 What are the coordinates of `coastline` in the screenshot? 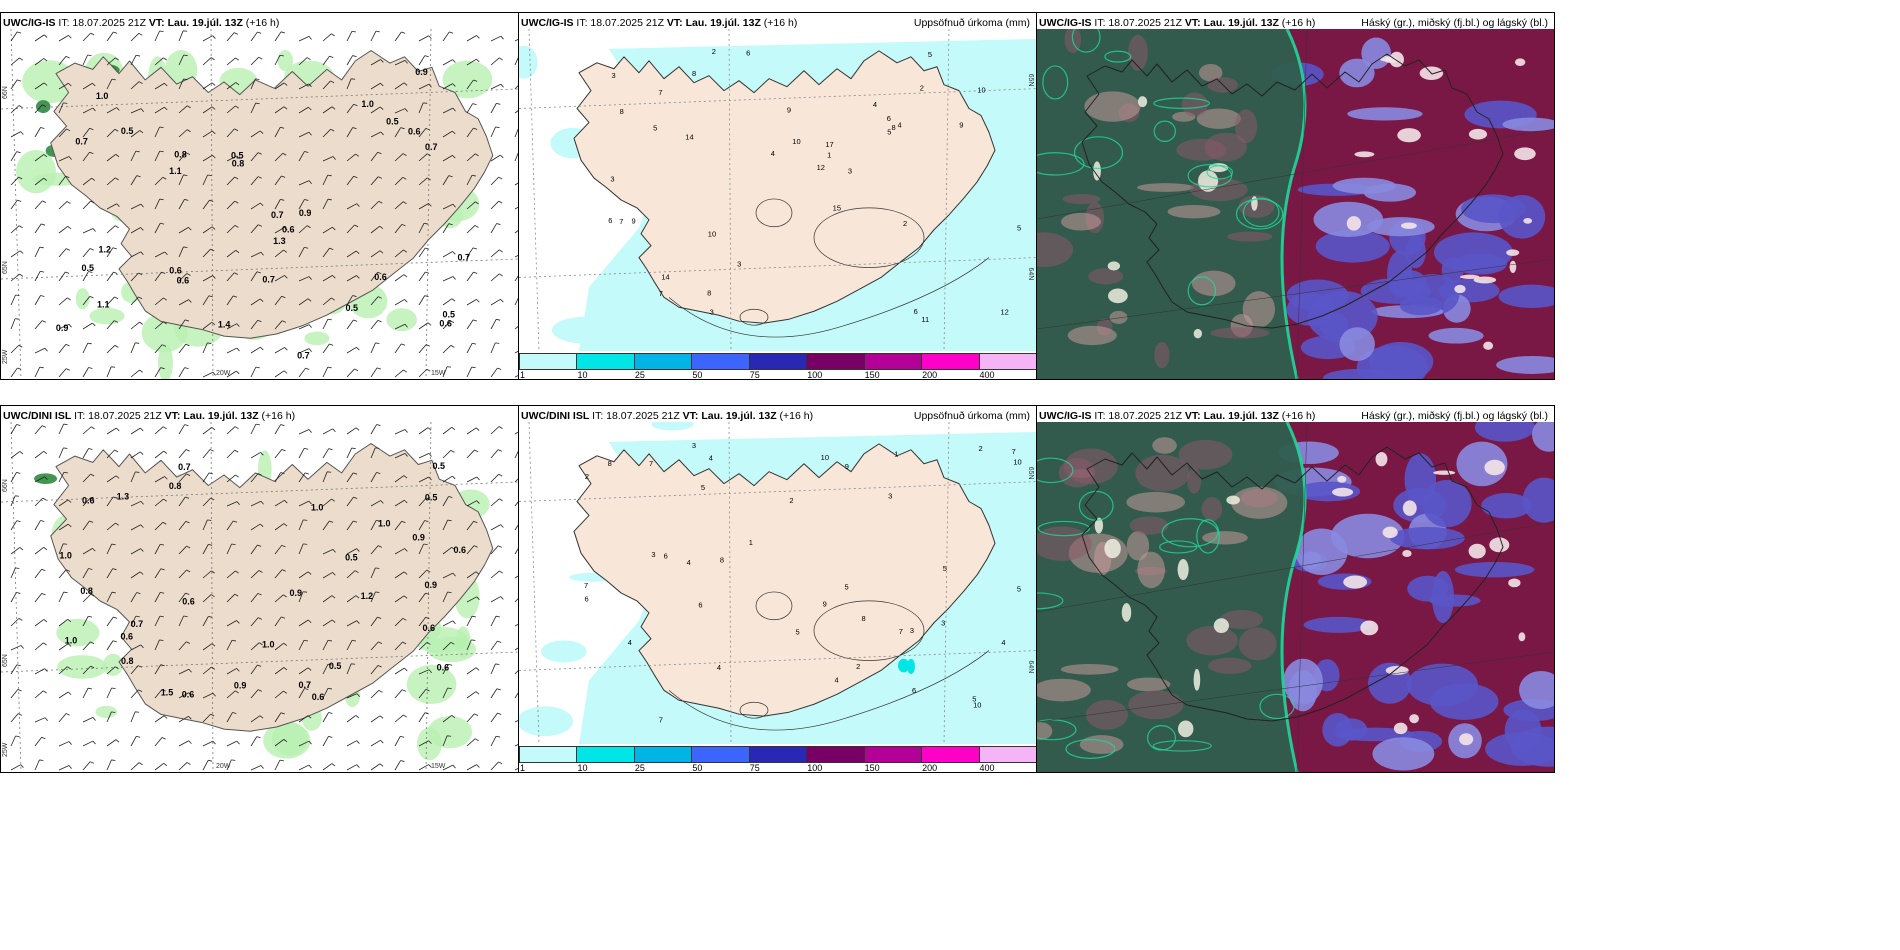 It's located at (272, 587).